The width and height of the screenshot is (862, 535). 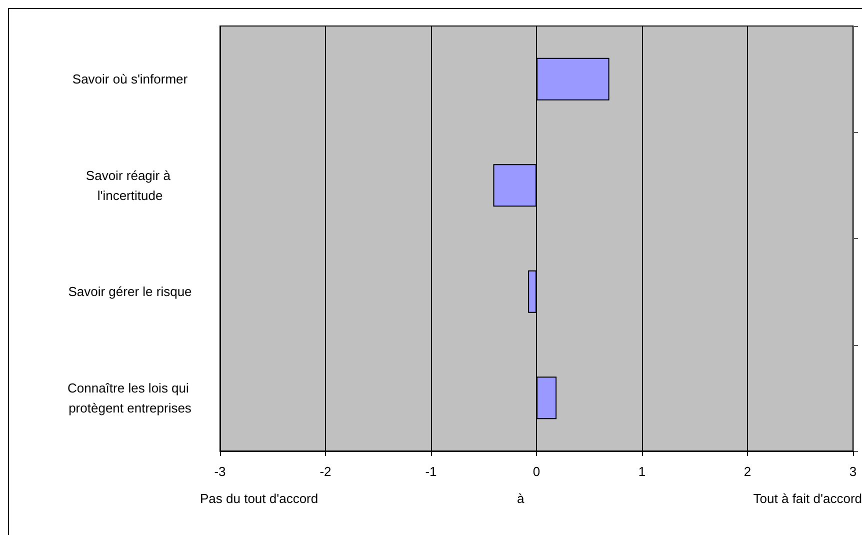 I want to click on text: à, so click(x=521, y=498).